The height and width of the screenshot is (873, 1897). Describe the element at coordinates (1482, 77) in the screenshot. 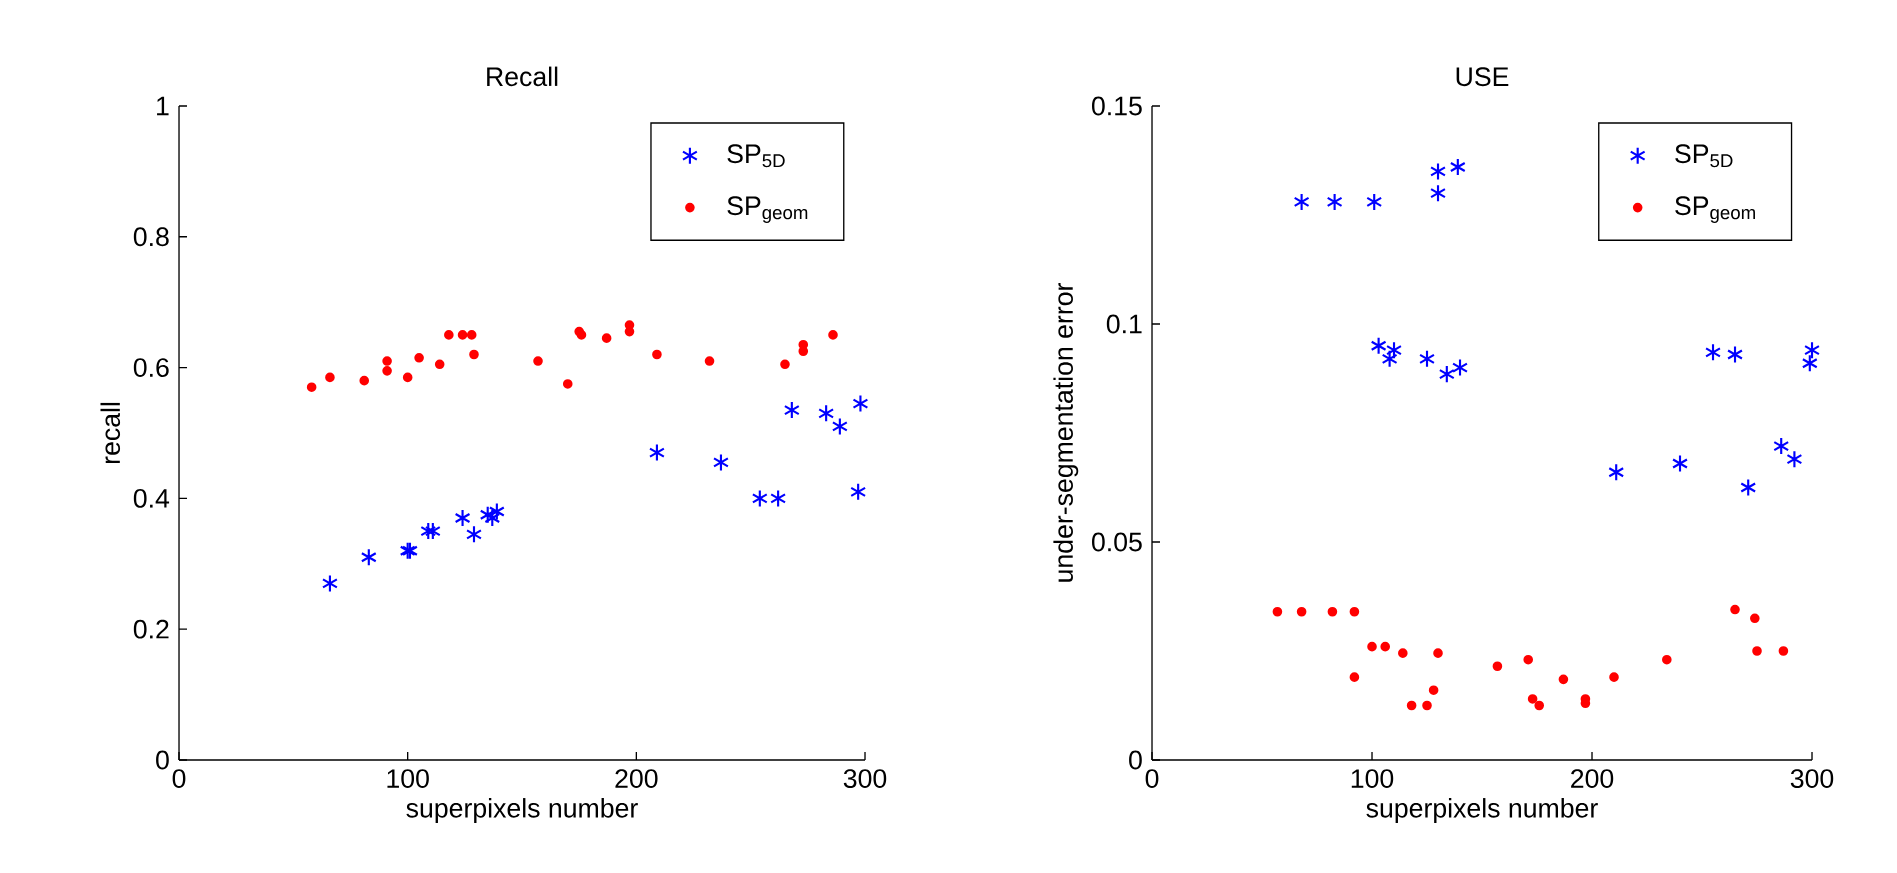

I see `chart-title: USE` at that location.